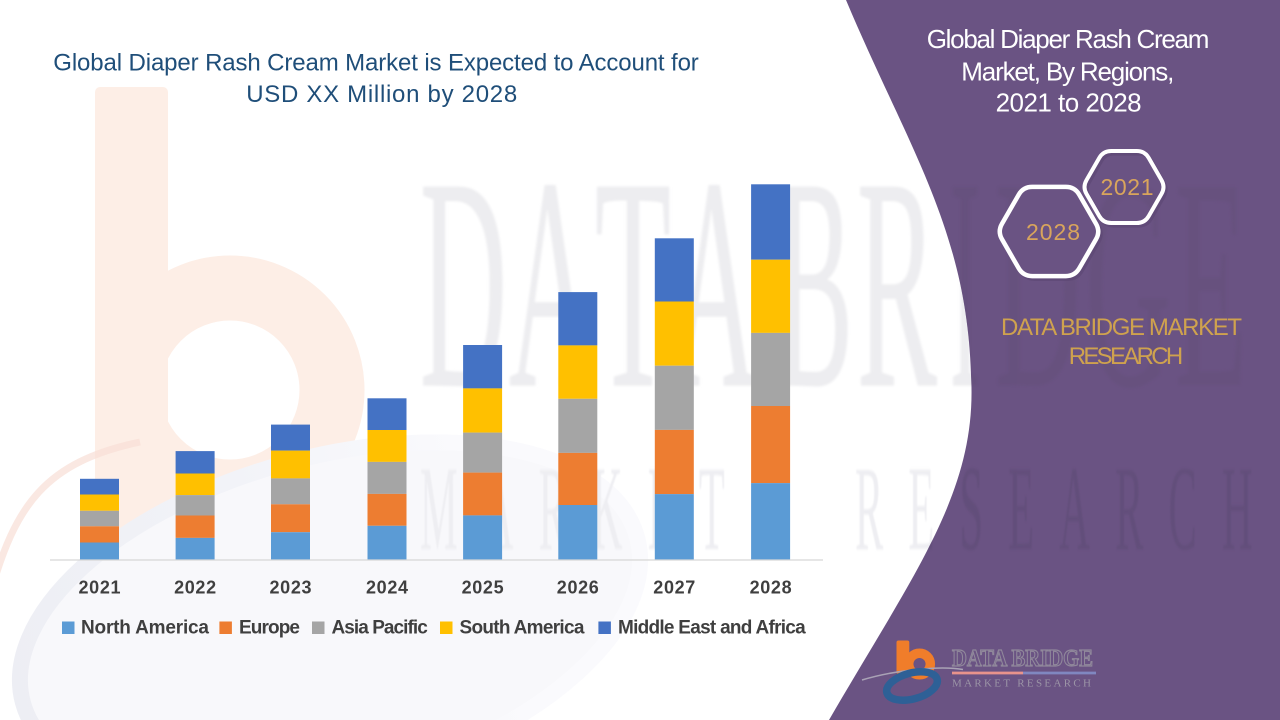 The width and height of the screenshot is (1280, 720). Describe the element at coordinates (483, 588) in the screenshot. I see `svg-text: 2025` at that location.